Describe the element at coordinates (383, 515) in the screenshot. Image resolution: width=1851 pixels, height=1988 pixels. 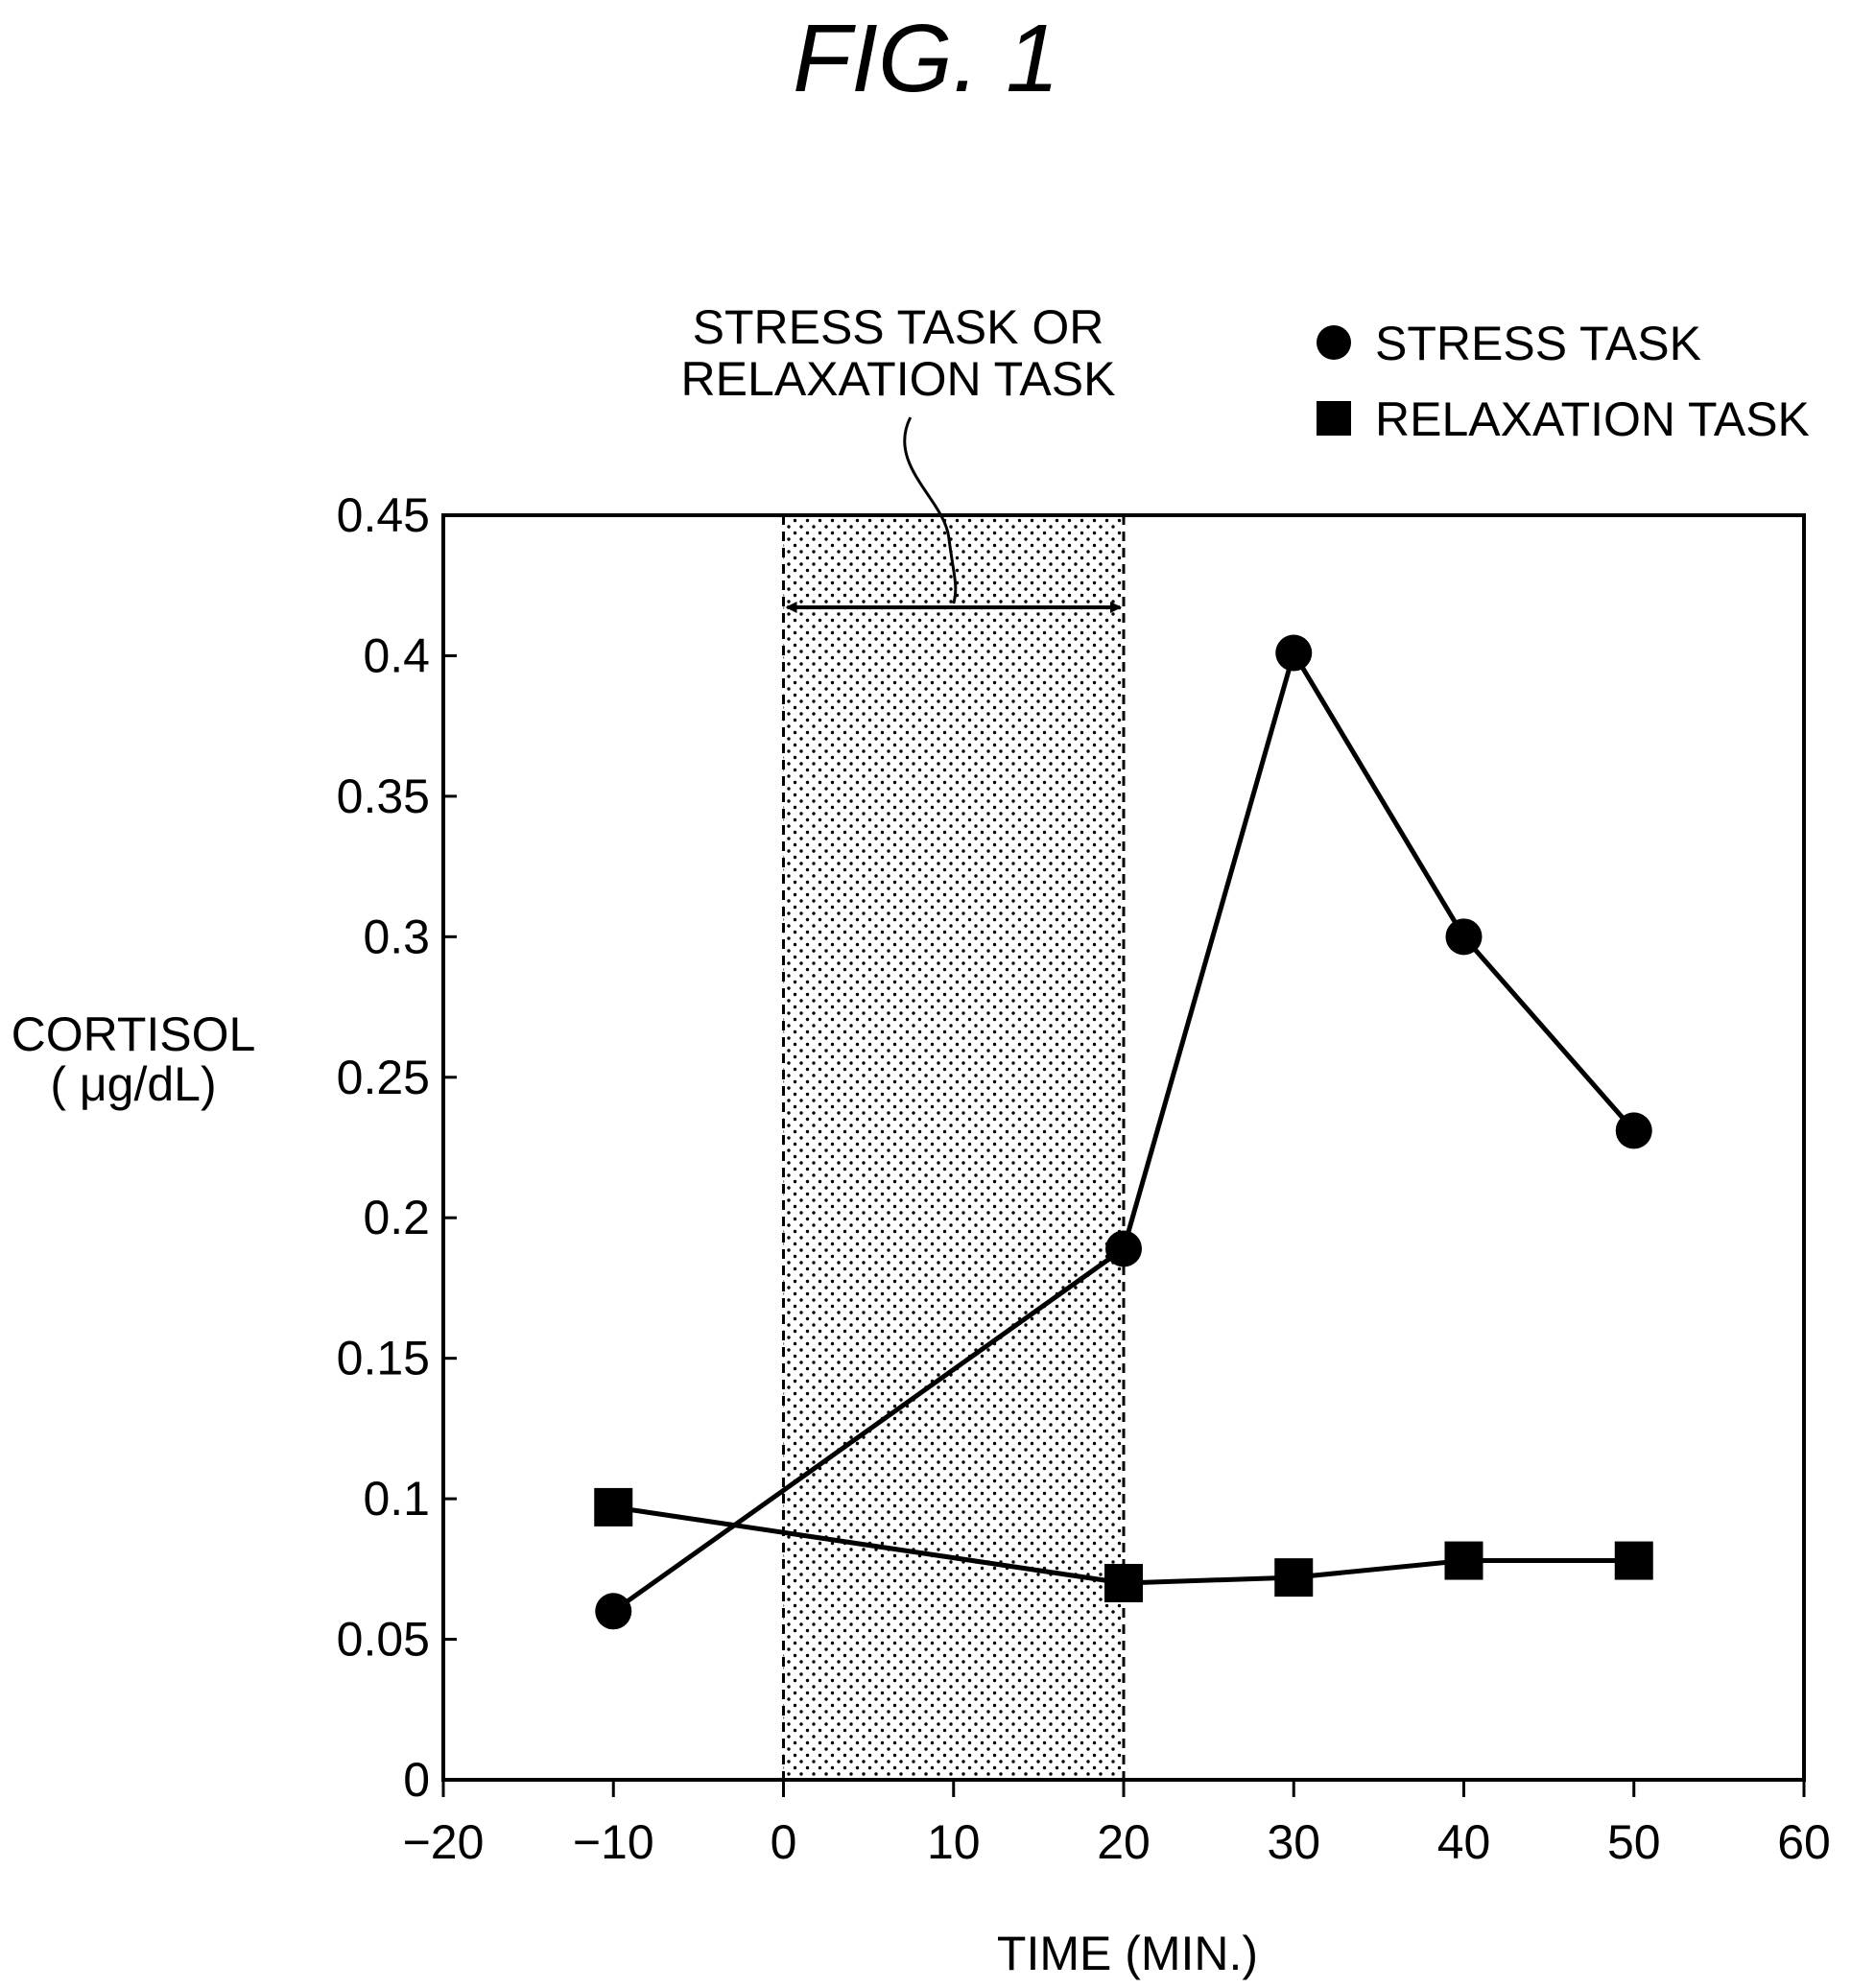
I see `y-tick-label: 0.45` at that location.